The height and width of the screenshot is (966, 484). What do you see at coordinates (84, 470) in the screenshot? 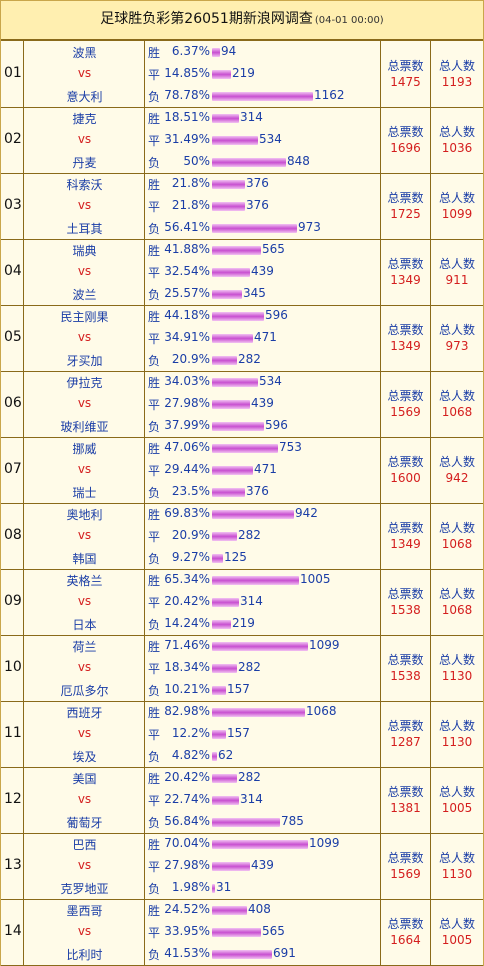
I see `teams-cell: 挪威 vs 瑞士` at bounding box center [84, 470].